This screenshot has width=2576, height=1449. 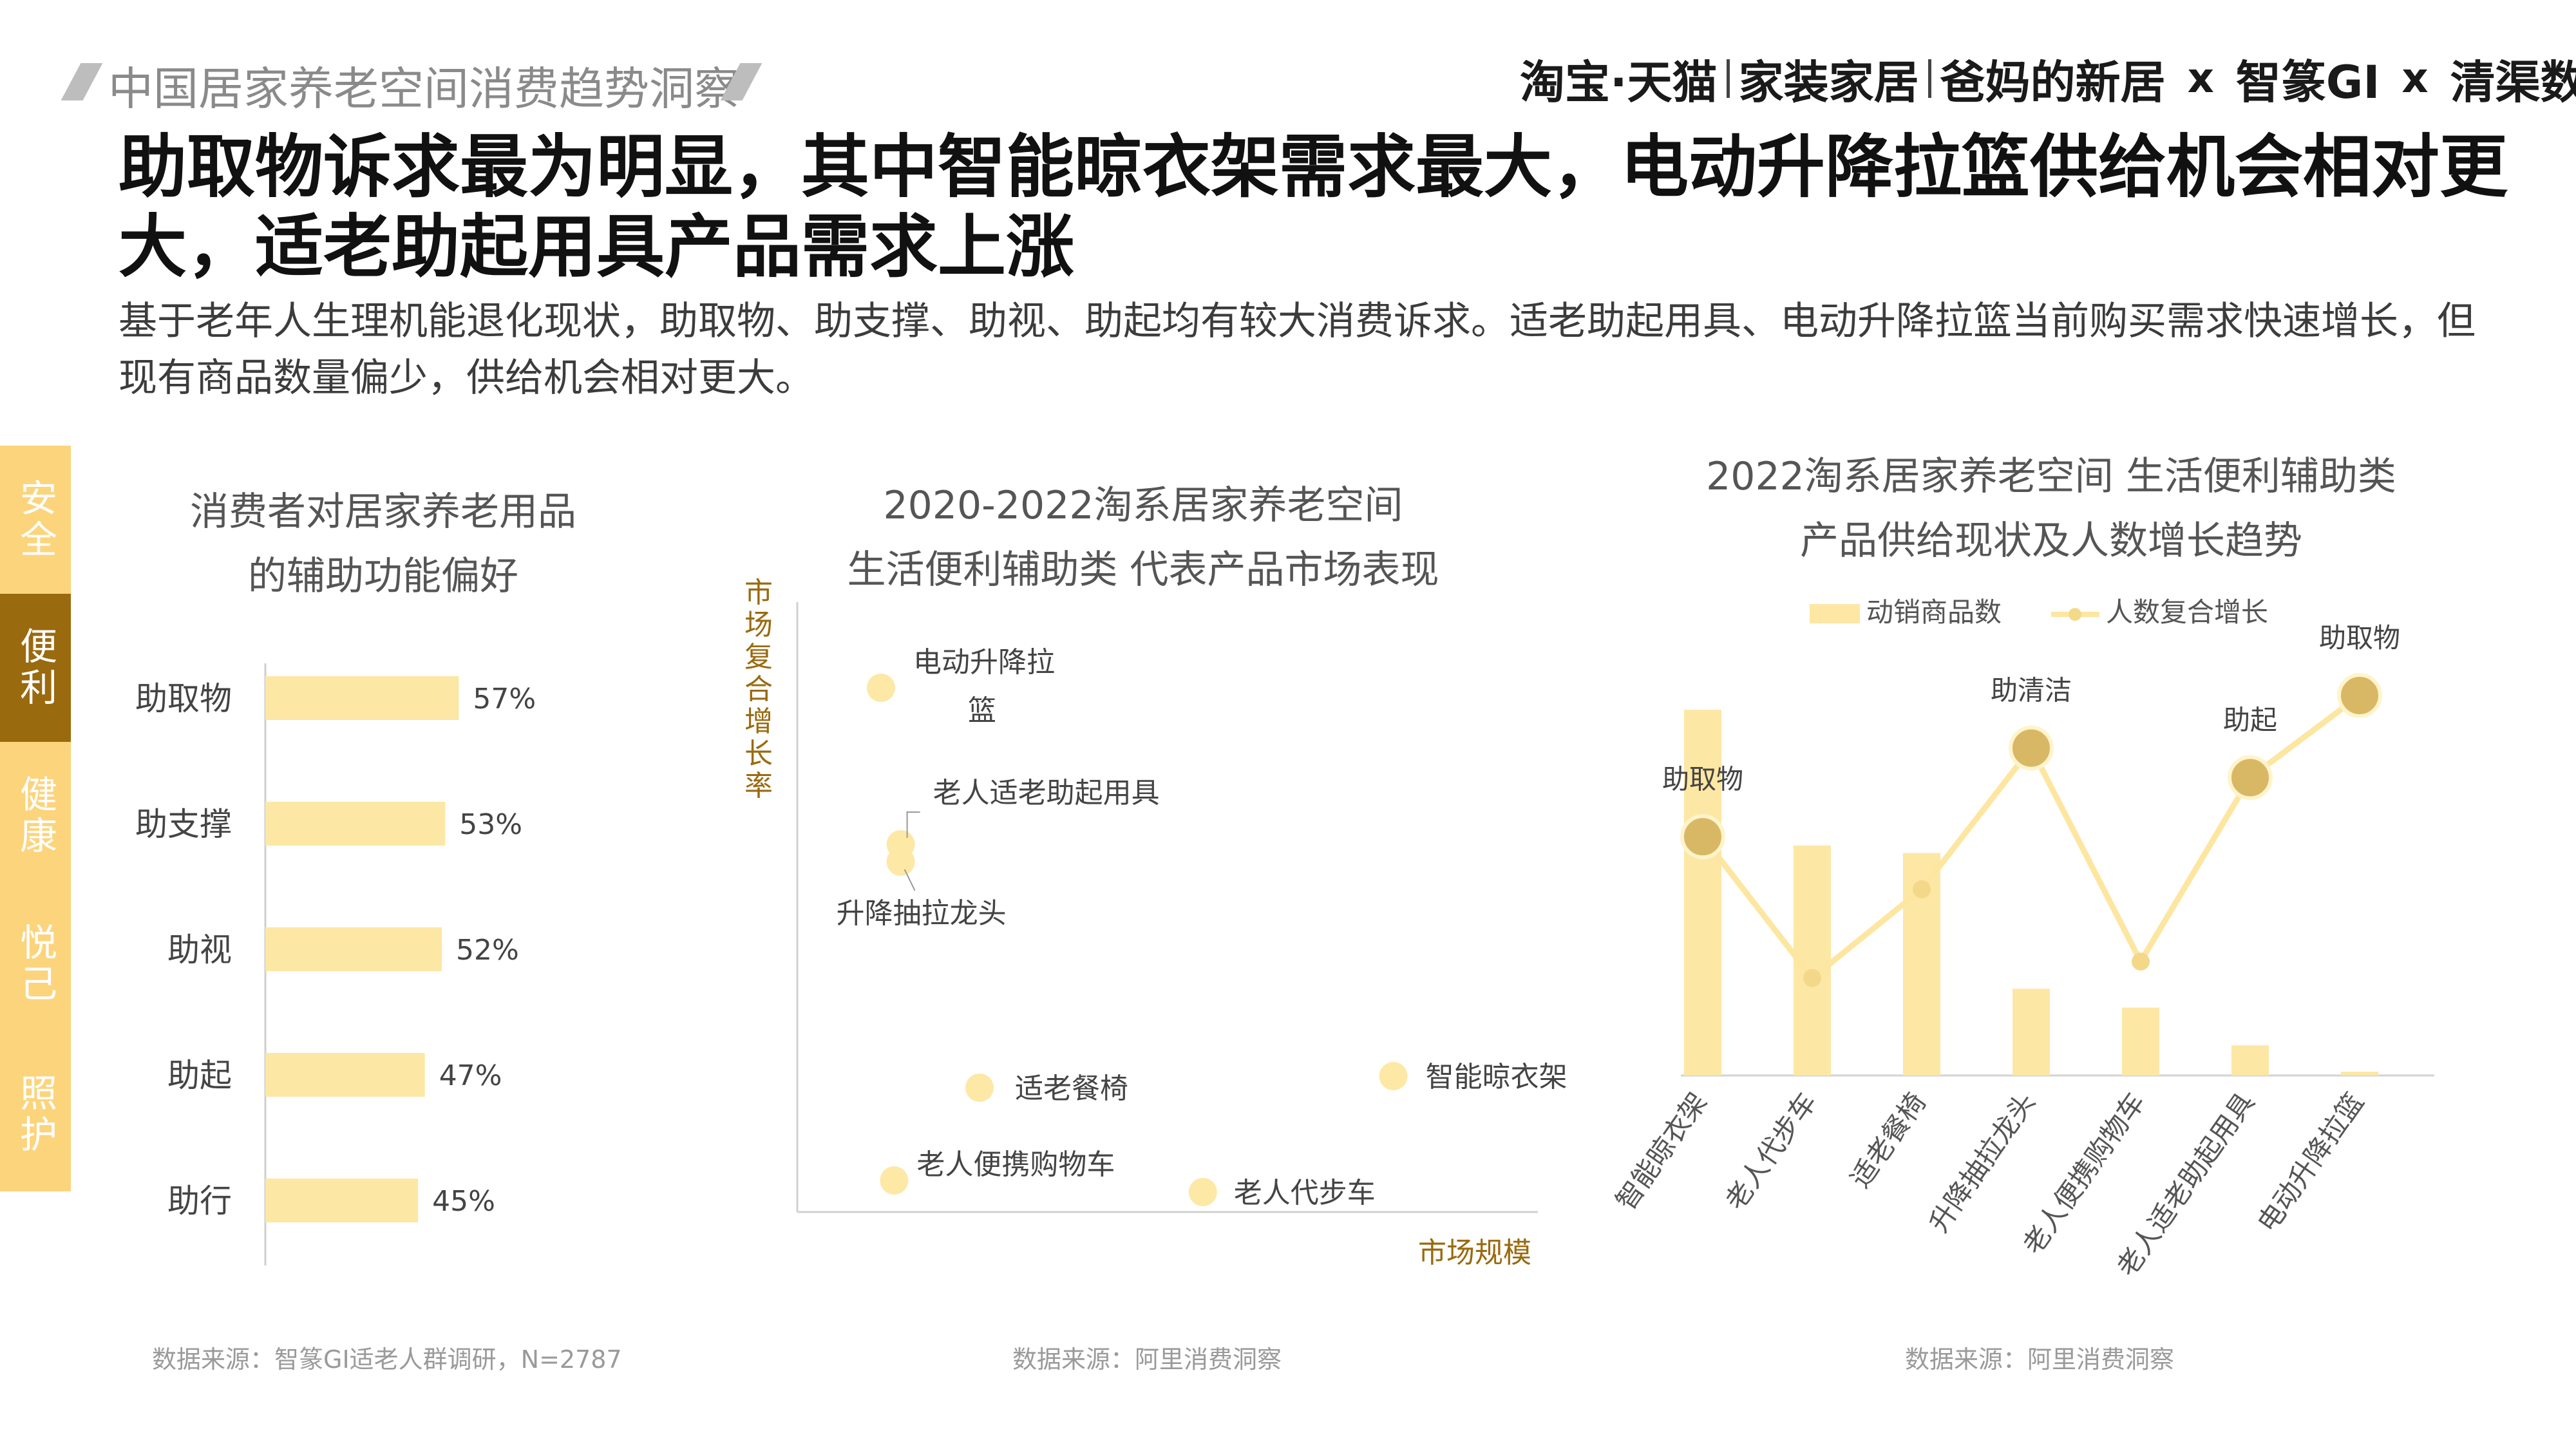 What do you see at coordinates (2075, 614) in the screenshot?
I see `chart3-legend-line-marker` at bounding box center [2075, 614].